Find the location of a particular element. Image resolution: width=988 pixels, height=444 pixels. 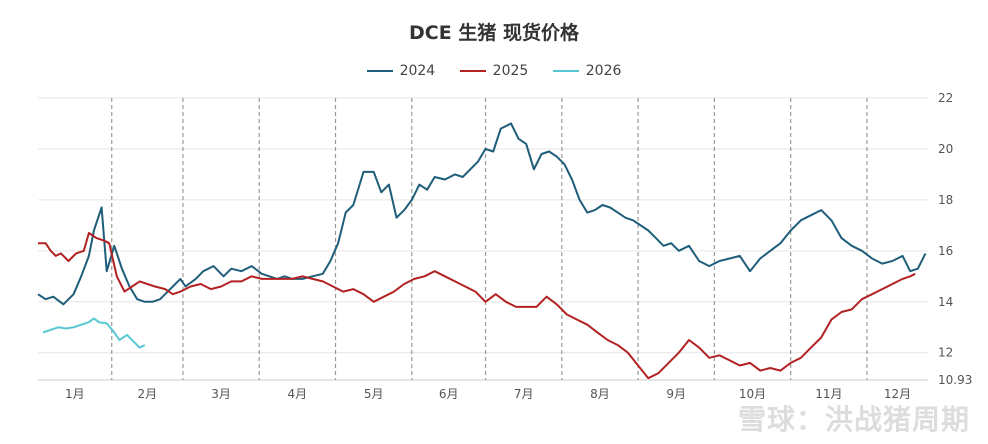

legend-item-2025: 2025 is located at coordinates (494, 71).